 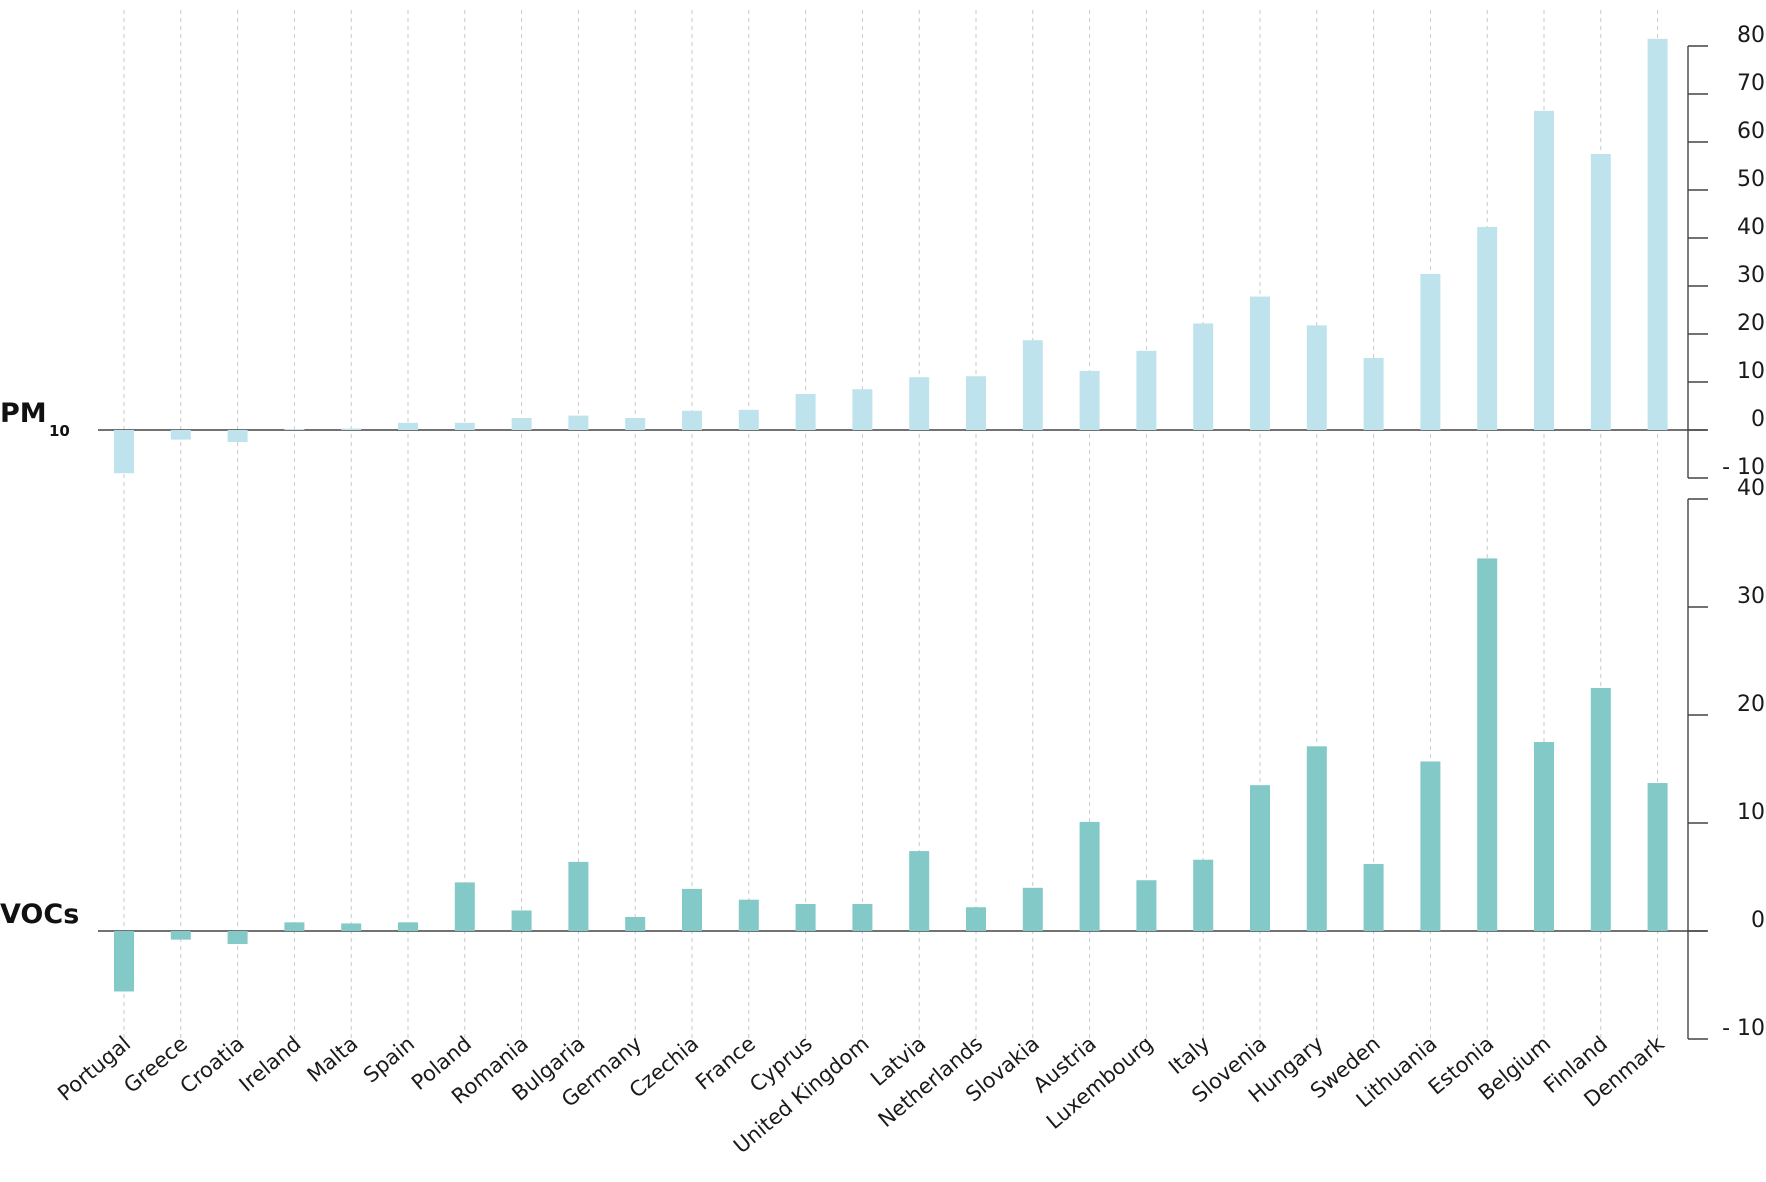 What do you see at coordinates (1032, 909) in the screenshot?
I see `vocs-bar-slovakia` at bounding box center [1032, 909].